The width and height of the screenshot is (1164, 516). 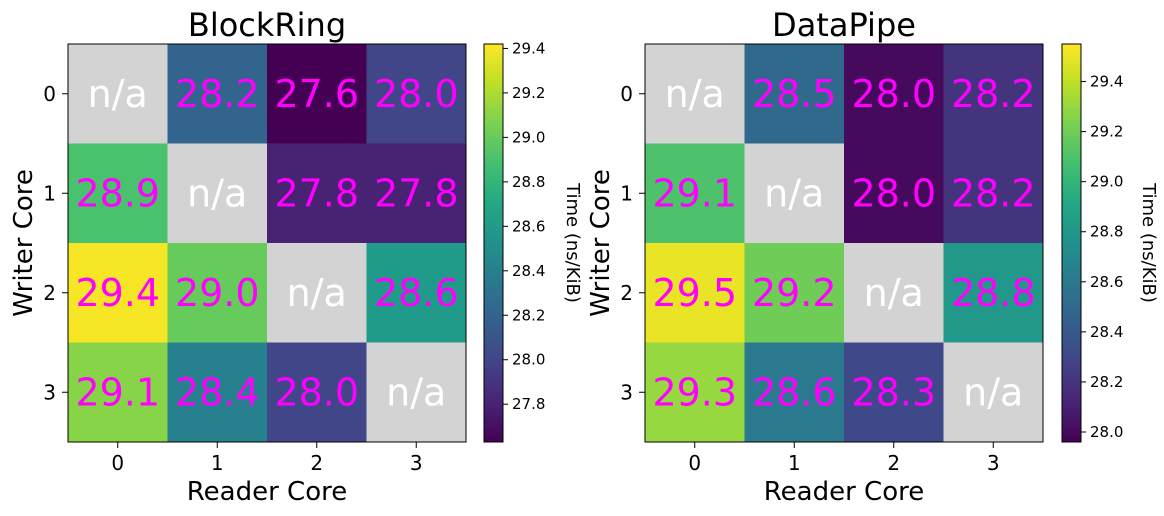 I want to click on cell-value-label: 28.5, so click(x=794, y=94).